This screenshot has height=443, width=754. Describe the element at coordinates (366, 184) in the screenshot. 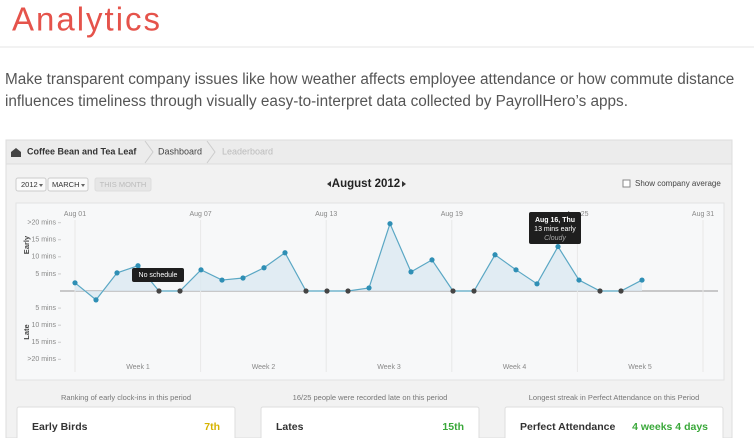

I see `chart-title: August 2012` at that location.